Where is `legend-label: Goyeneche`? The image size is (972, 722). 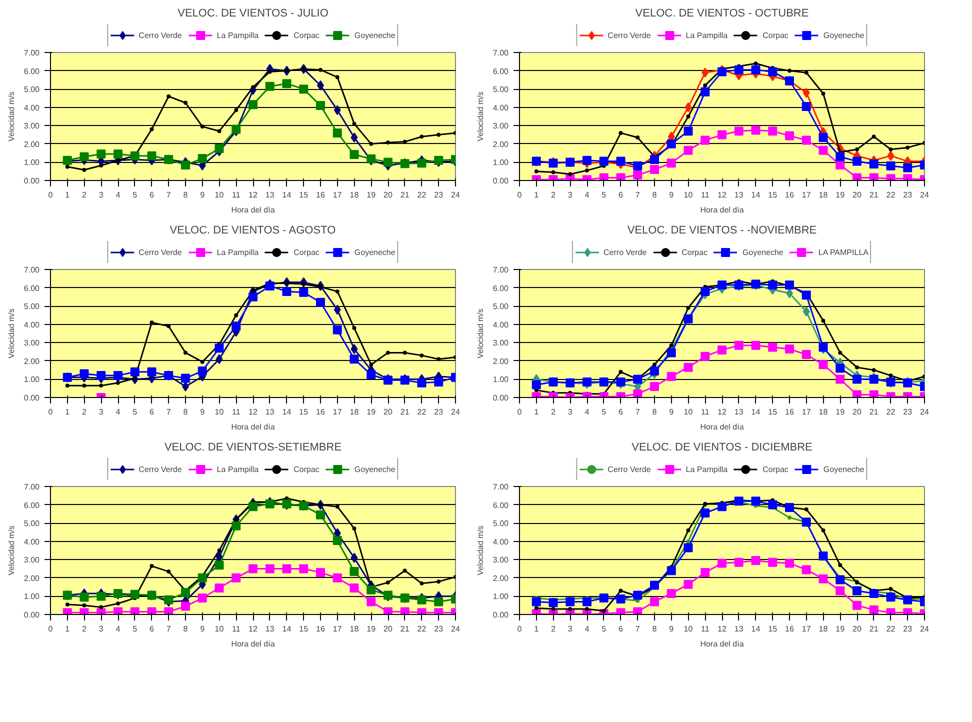 legend-label: Goyeneche is located at coordinates (375, 35).